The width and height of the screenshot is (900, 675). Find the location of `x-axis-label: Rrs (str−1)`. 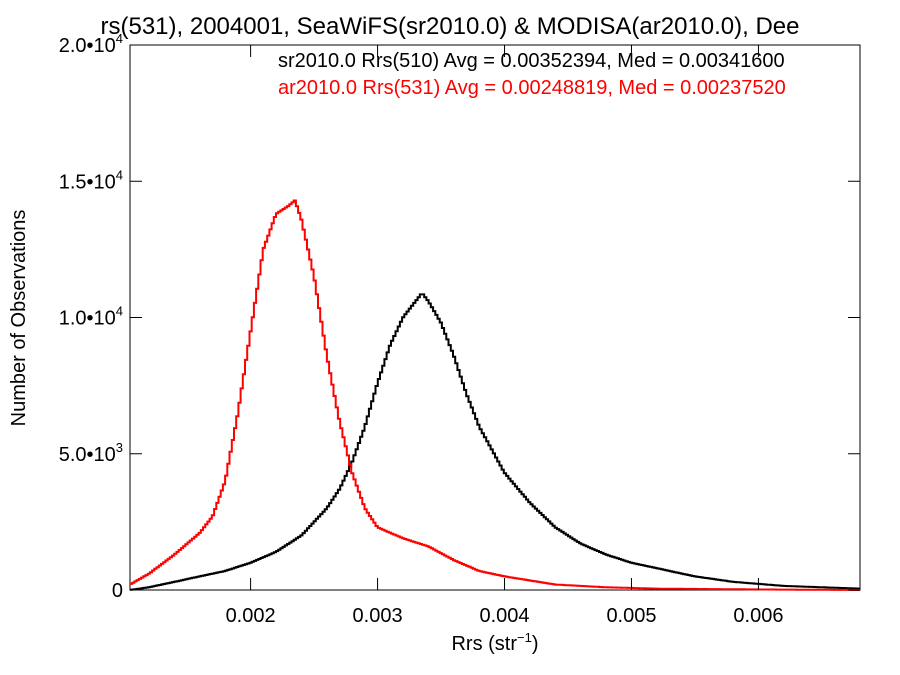

x-axis-label: Rrs (str−1) is located at coordinates (494, 642).